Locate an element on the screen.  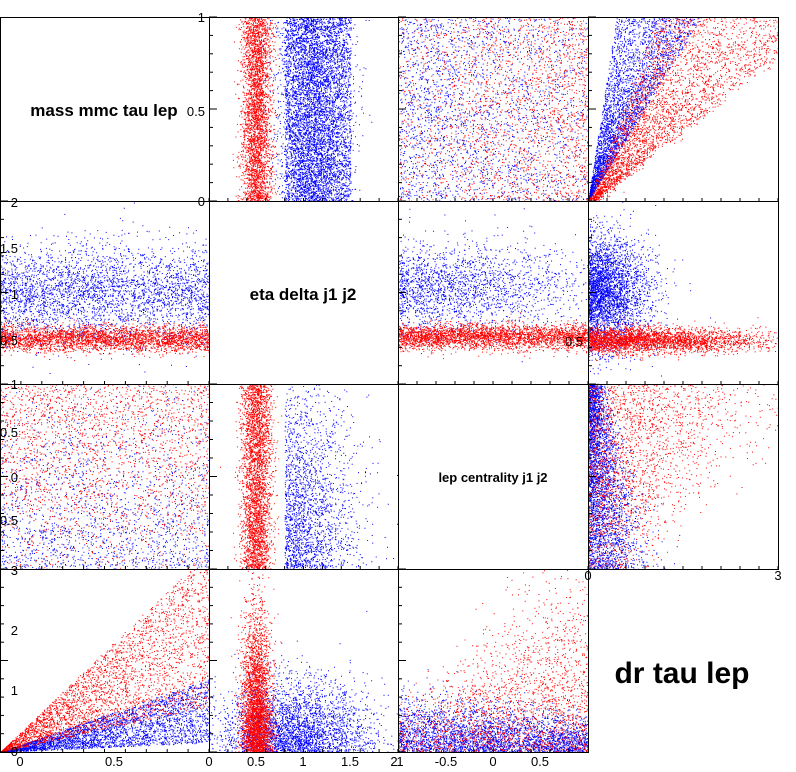
cell-cent-mass-red-marks is located at coordinates (105, 477).